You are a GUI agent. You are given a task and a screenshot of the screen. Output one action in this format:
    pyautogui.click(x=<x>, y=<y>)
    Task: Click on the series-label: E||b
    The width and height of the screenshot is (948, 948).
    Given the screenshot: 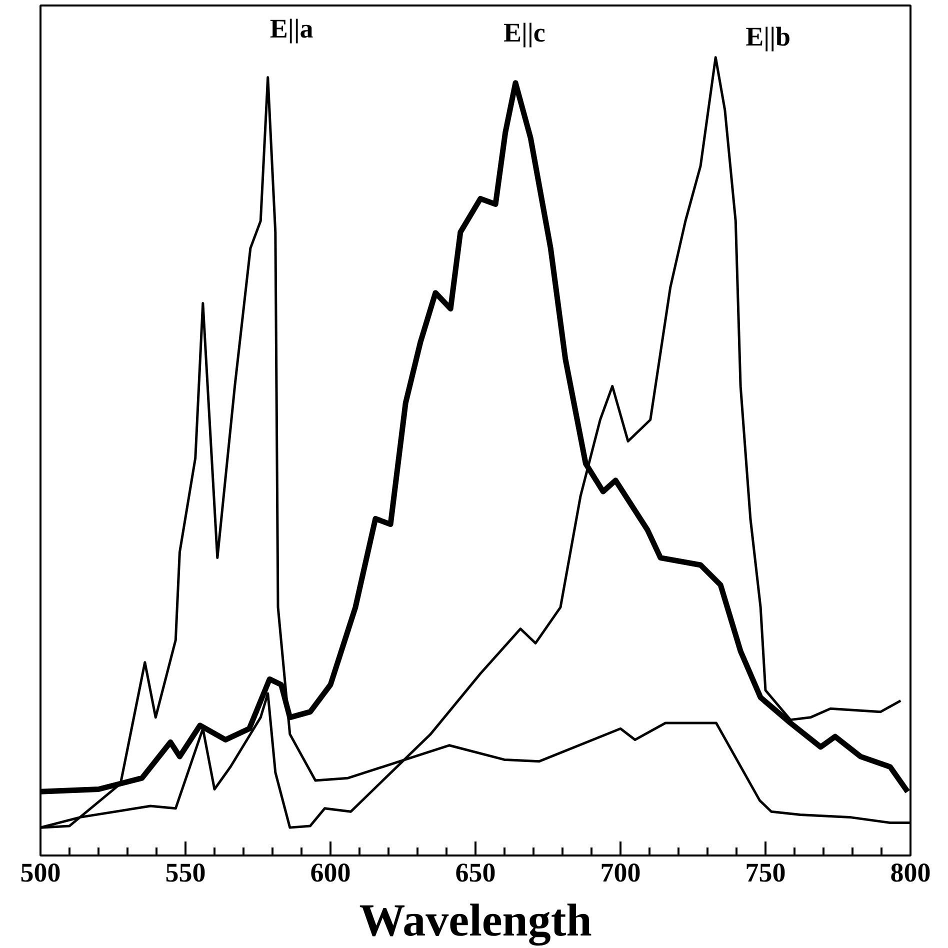 What is the action you would take?
    pyautogui.click(x=768, y=37)
    